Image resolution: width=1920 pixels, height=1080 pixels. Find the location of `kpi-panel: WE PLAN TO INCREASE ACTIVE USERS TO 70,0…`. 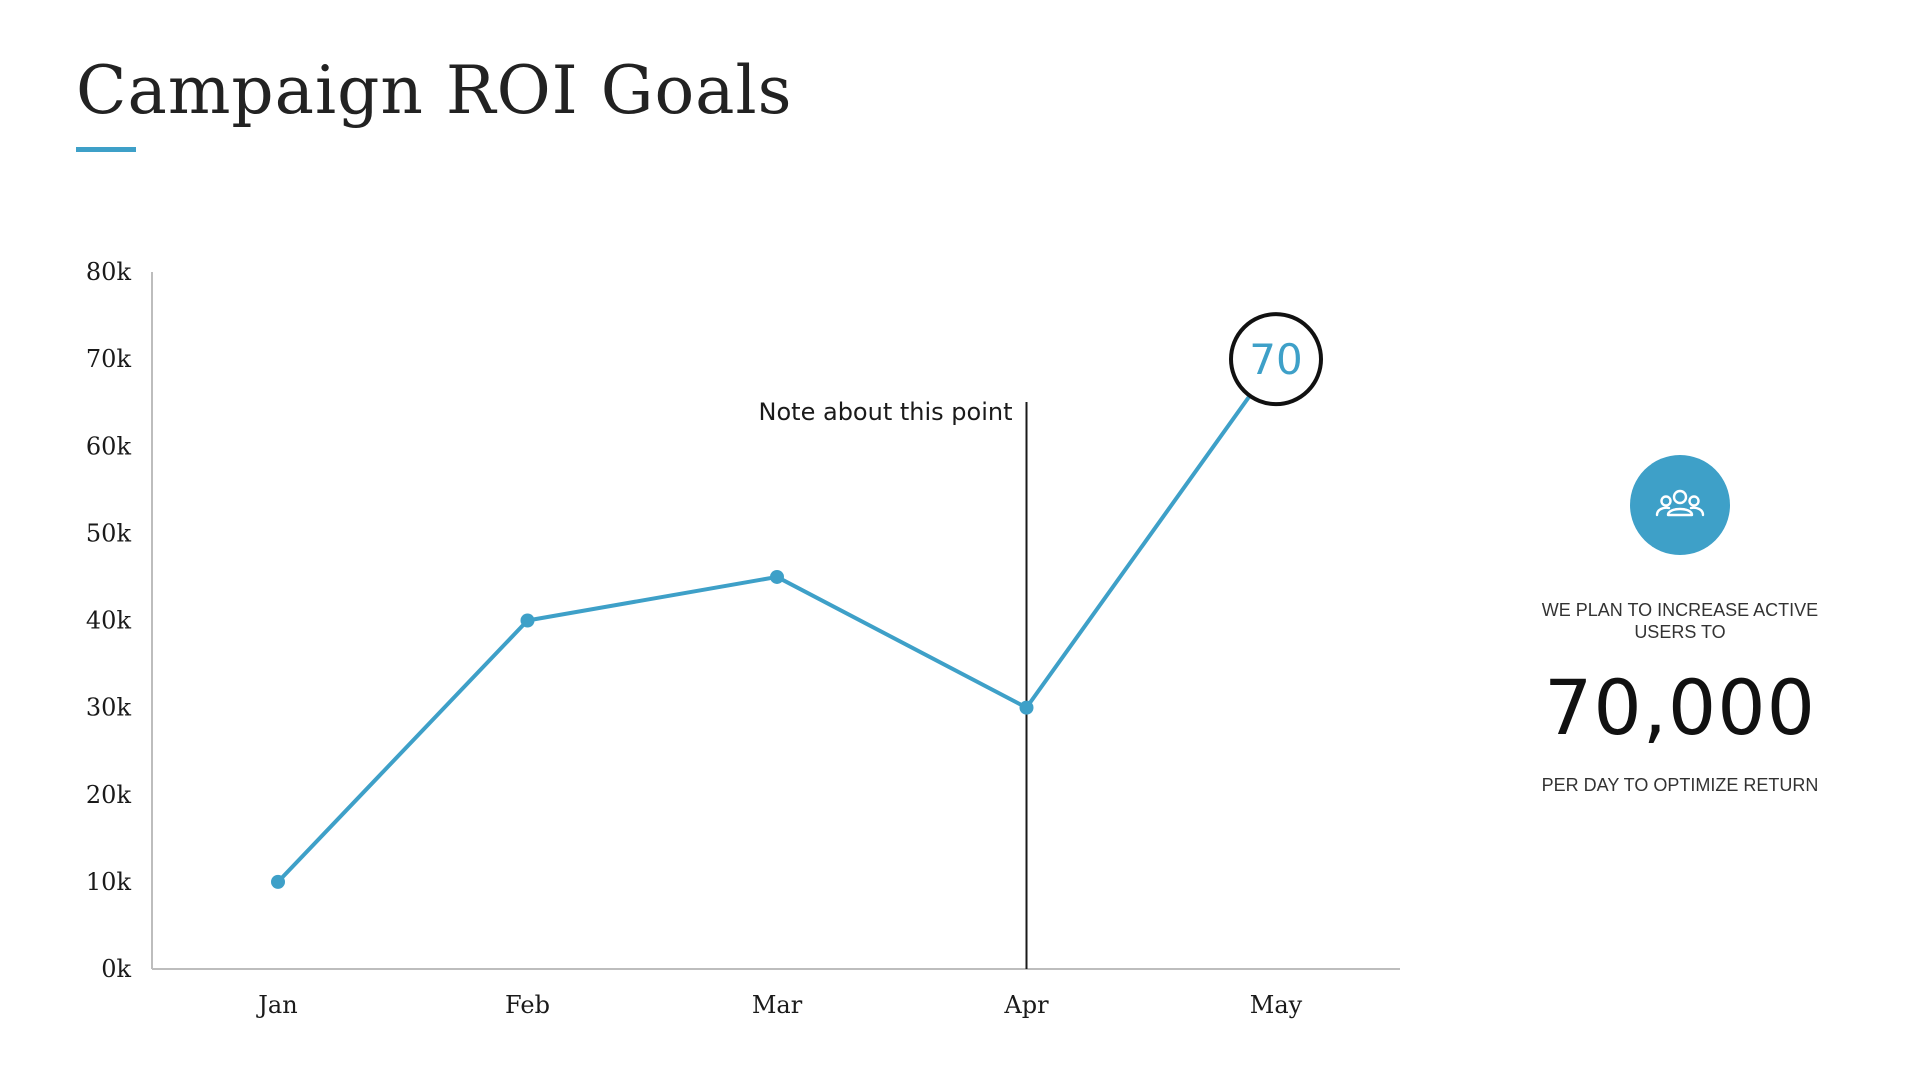

kpi-panel: WE PLAN TO INCREASE ACTIVE USERS TO 70,0… is located at coordinates (1680, 625).